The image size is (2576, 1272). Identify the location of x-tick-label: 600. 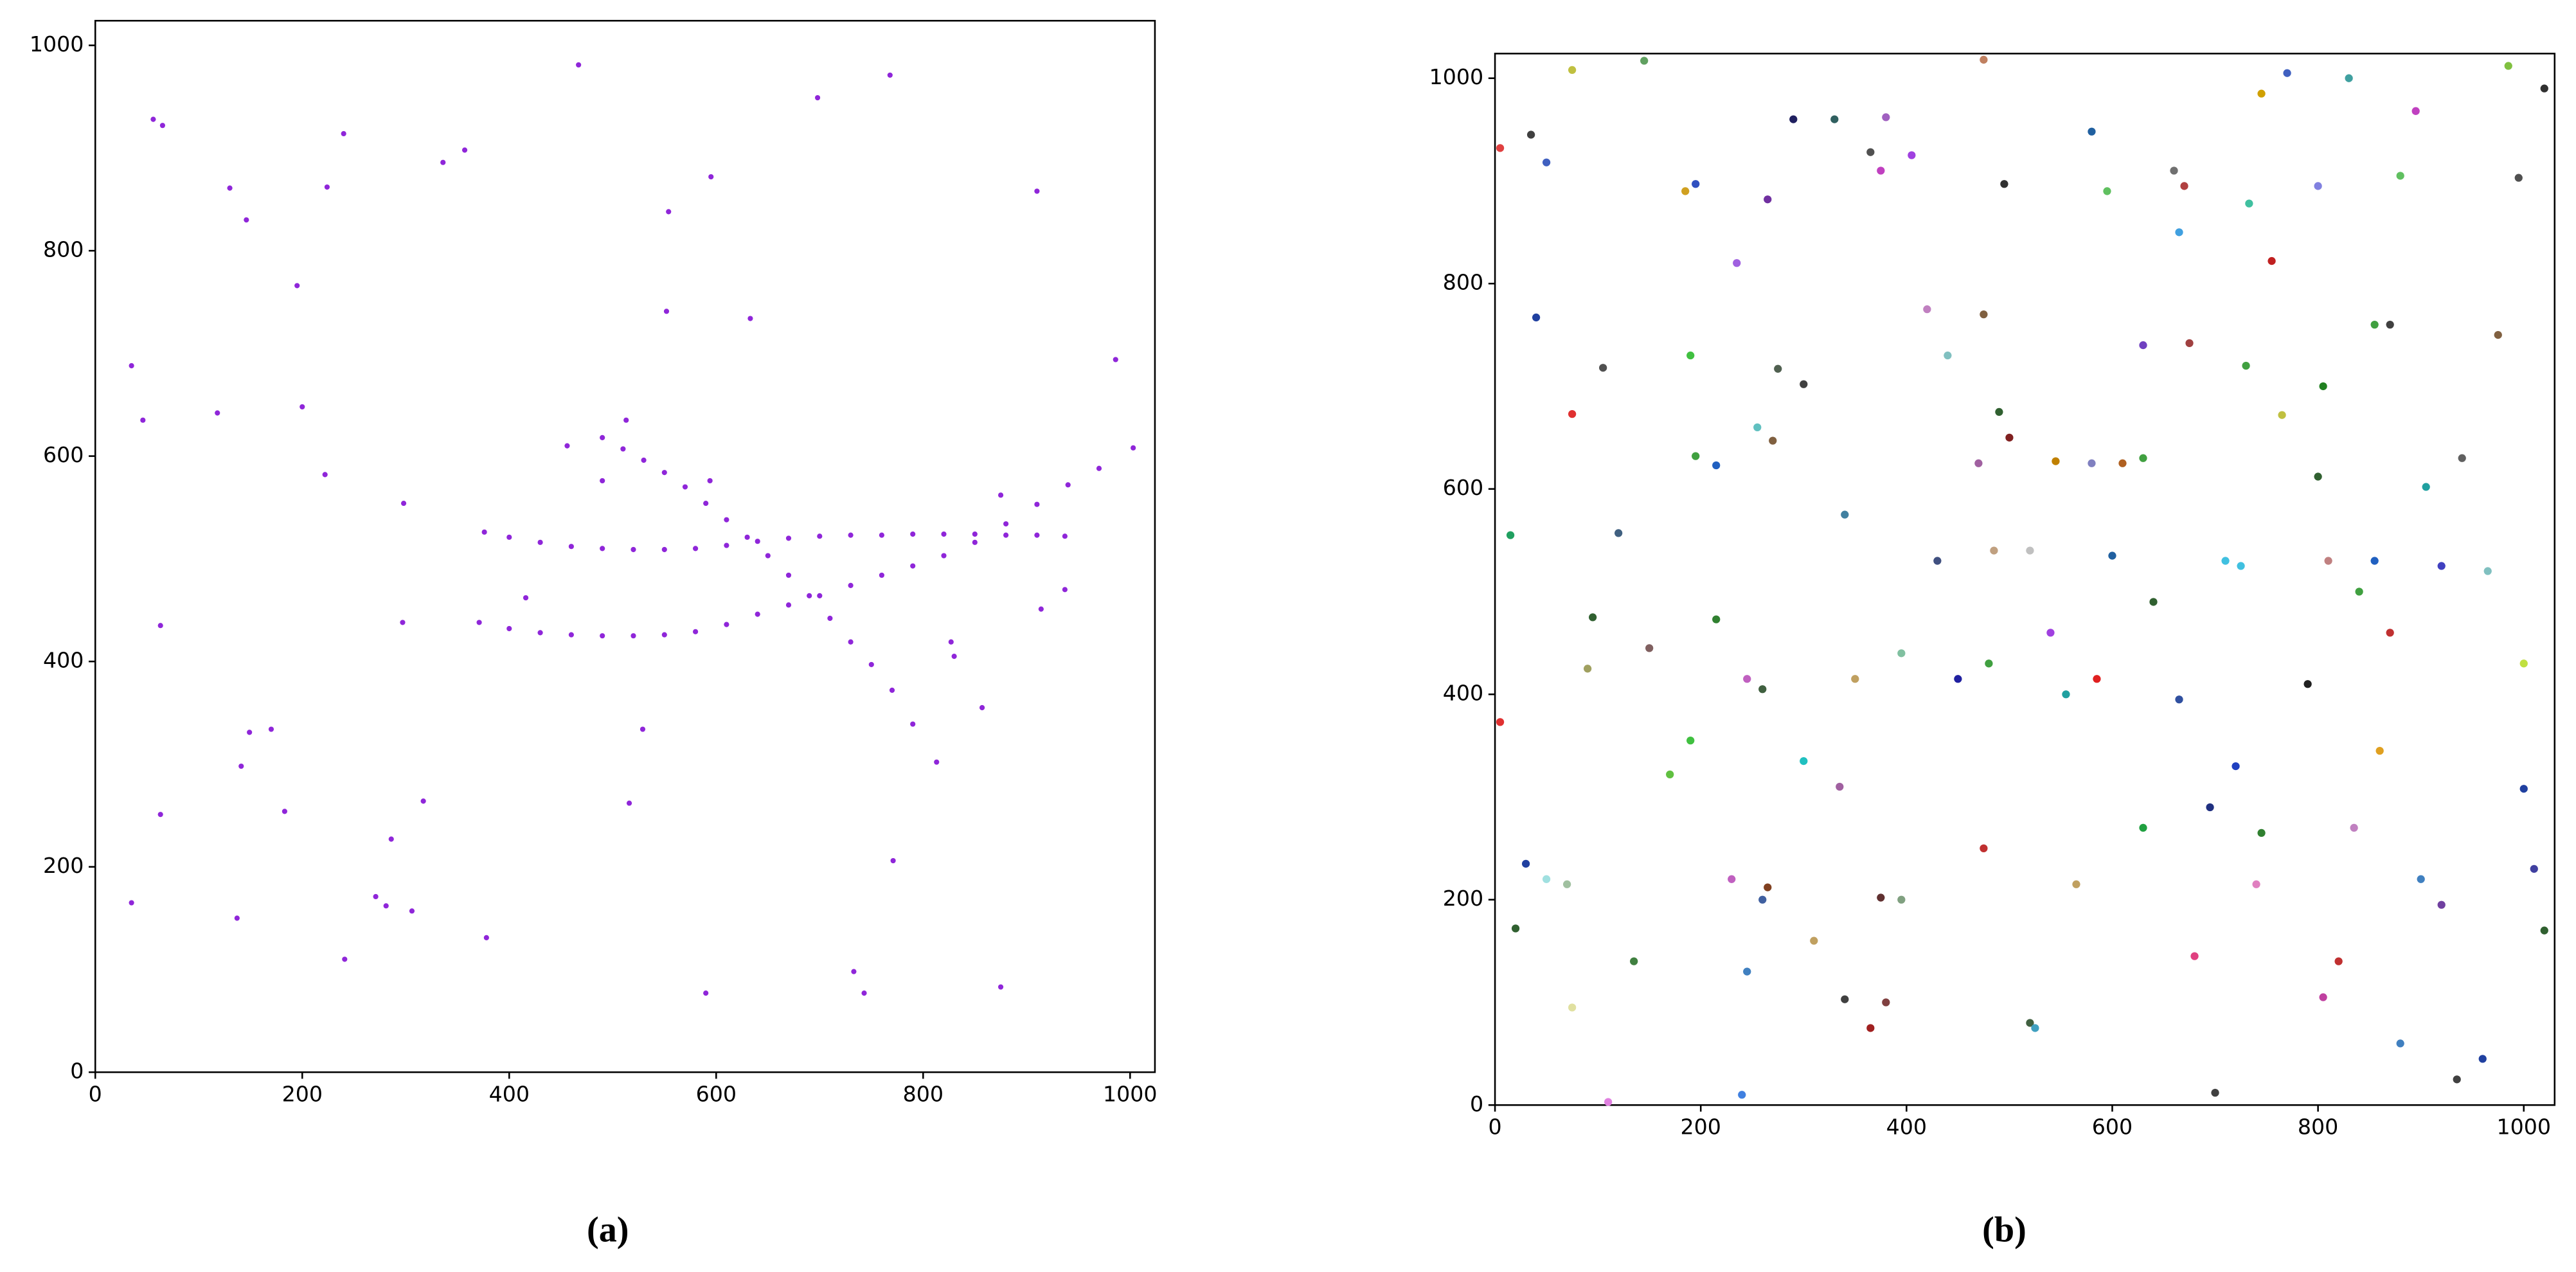
(716, 1093).